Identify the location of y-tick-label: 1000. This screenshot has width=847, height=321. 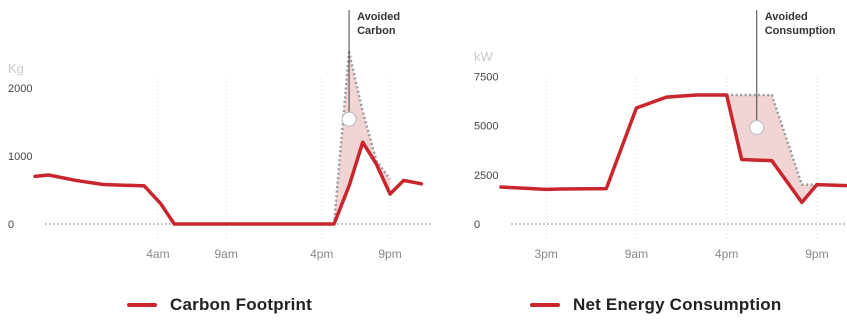
(20, 157).